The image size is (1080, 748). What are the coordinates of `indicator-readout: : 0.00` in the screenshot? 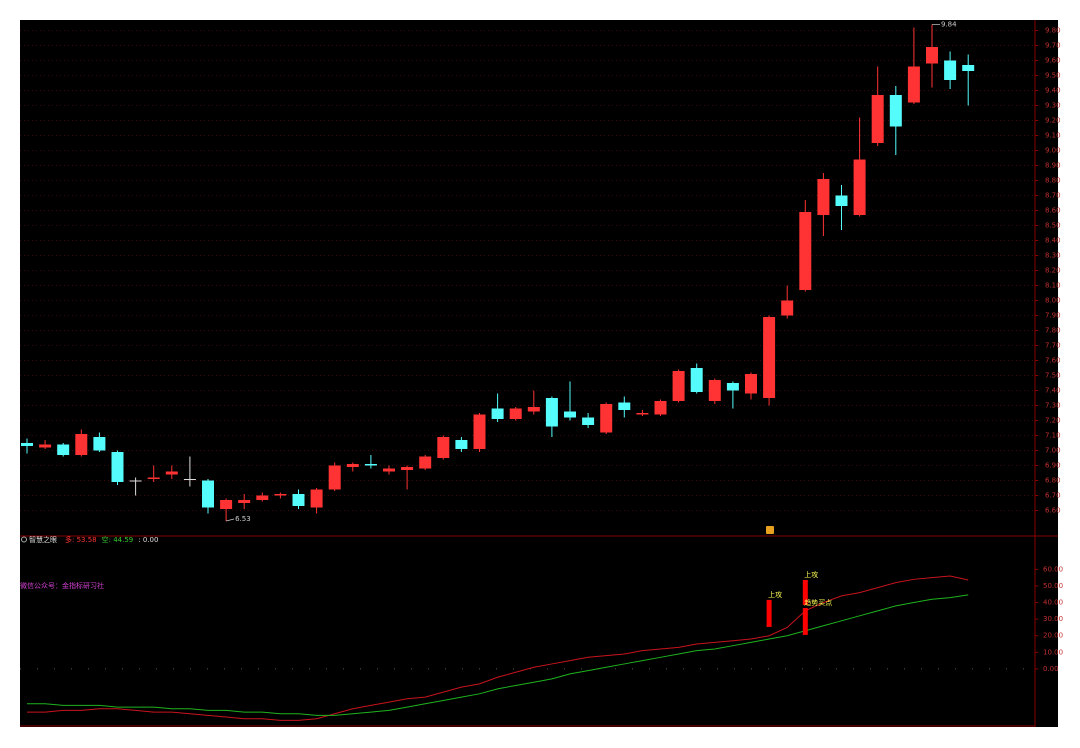 It's located at (148, 540).